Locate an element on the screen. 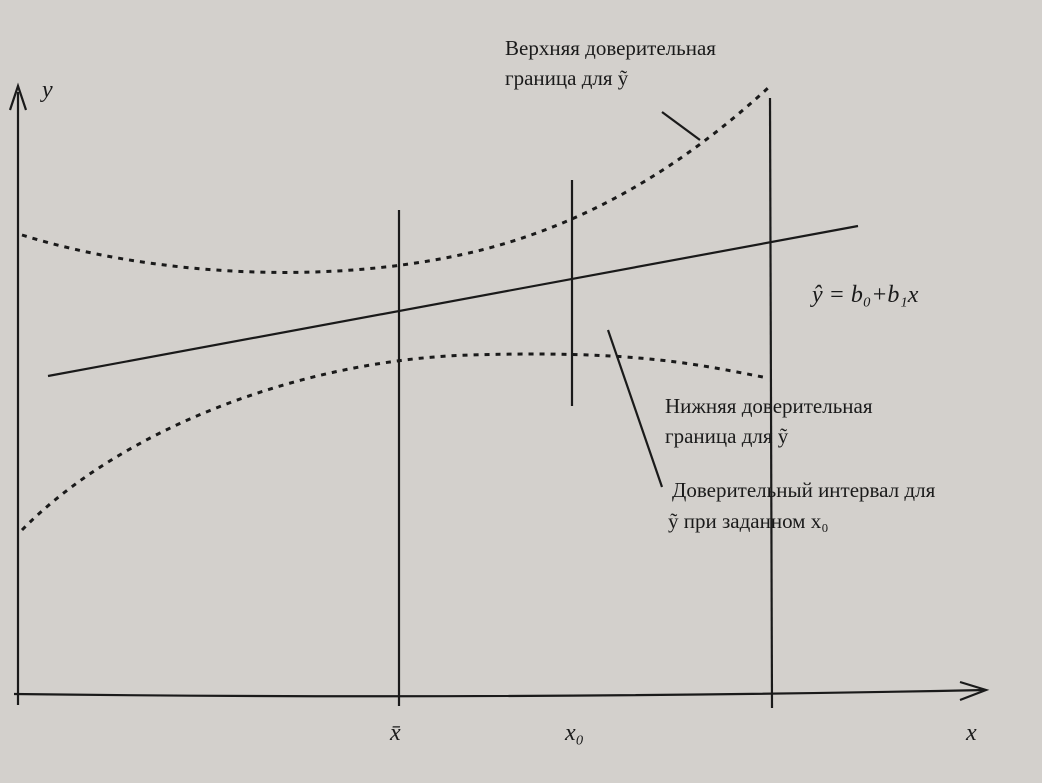 The height and width of the screenshot is (783, 1042). interval-label: Доверительный интервал для is located at coordinates (804, 490).